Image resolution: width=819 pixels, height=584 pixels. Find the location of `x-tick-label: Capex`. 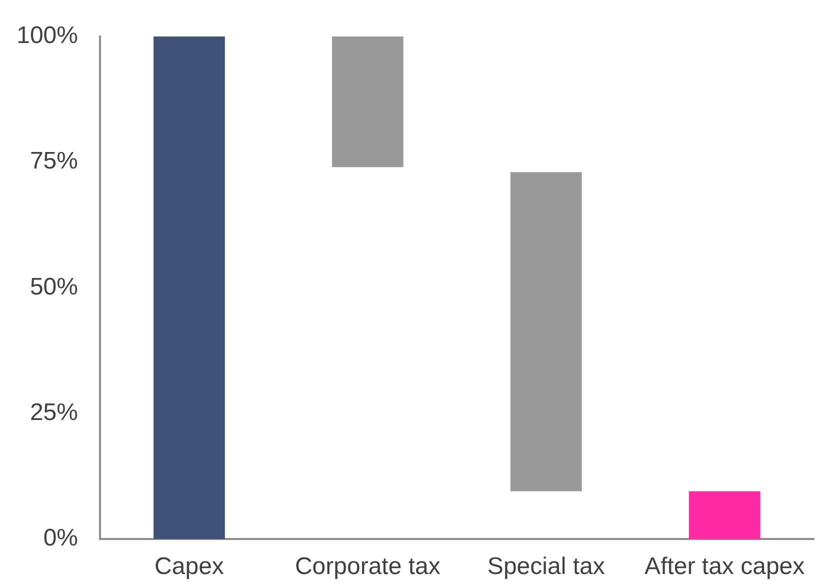

x-tick-label: Capex is located at coordinates (189, 566).